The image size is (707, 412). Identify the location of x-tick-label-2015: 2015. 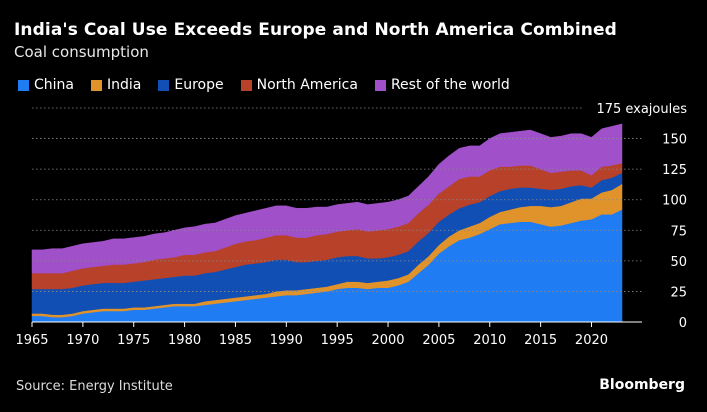
(540, 340).